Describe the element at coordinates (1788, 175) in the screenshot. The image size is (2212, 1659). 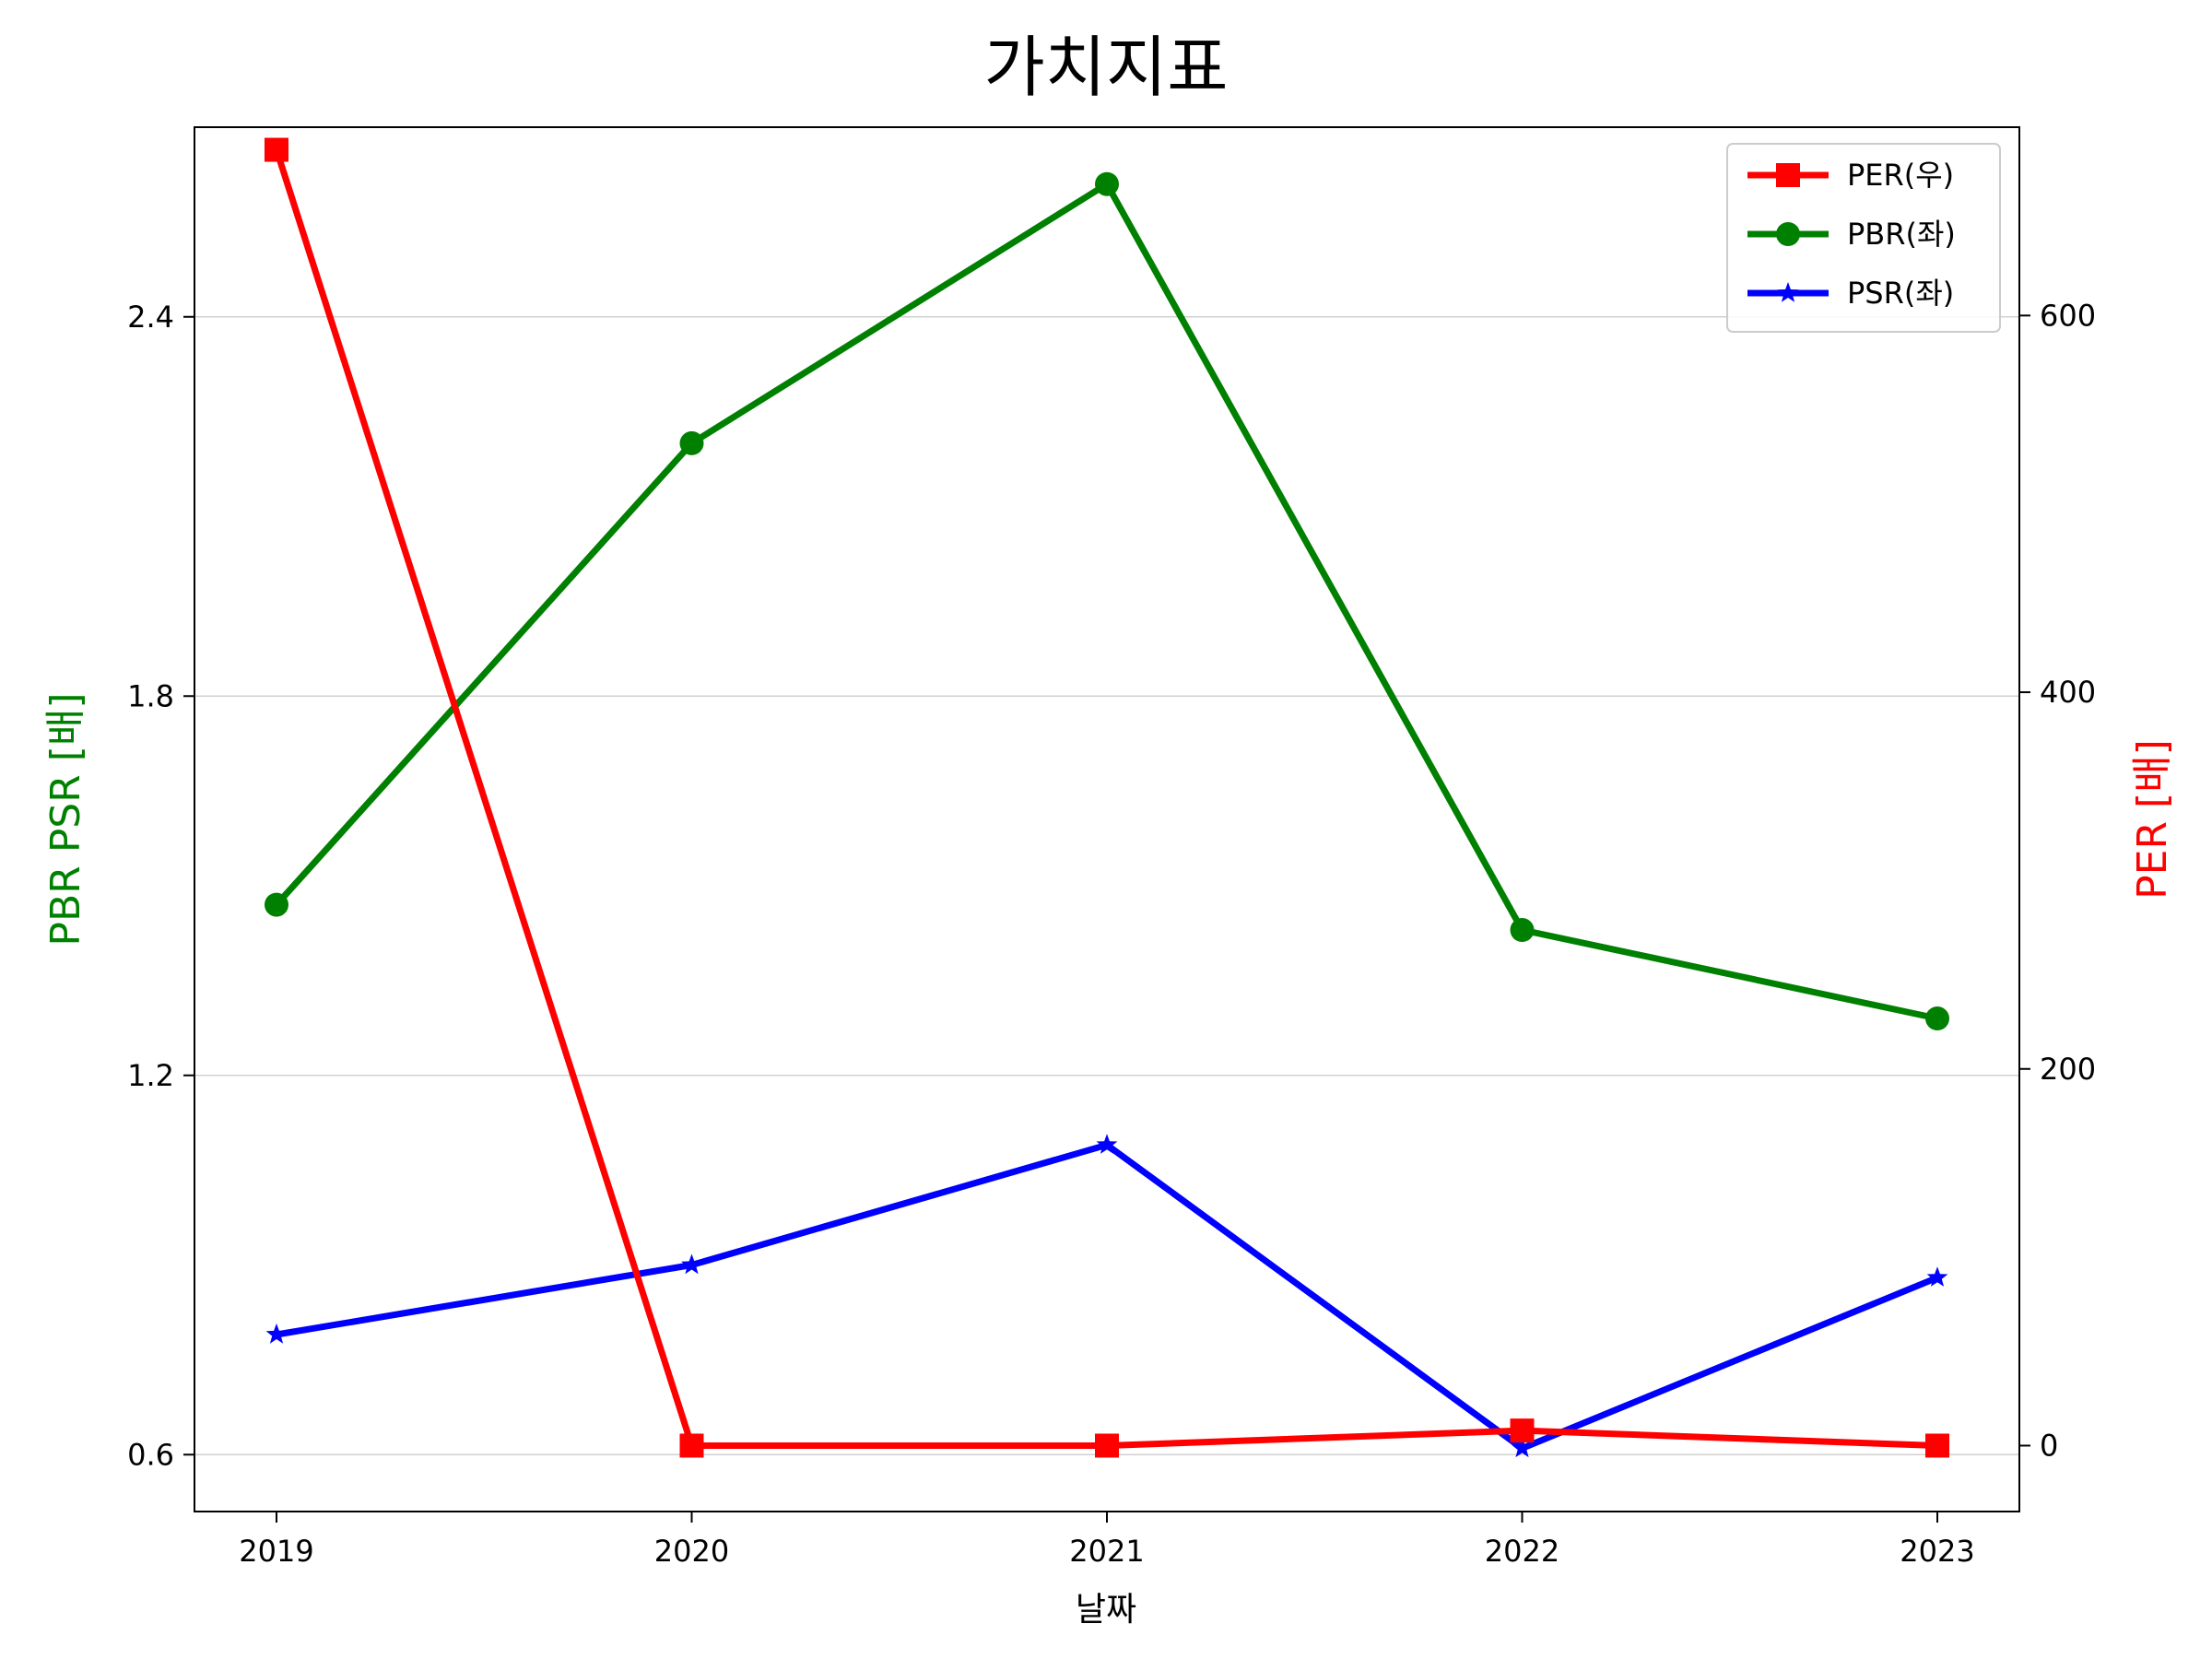
I see `legend-per-marker` at that location.